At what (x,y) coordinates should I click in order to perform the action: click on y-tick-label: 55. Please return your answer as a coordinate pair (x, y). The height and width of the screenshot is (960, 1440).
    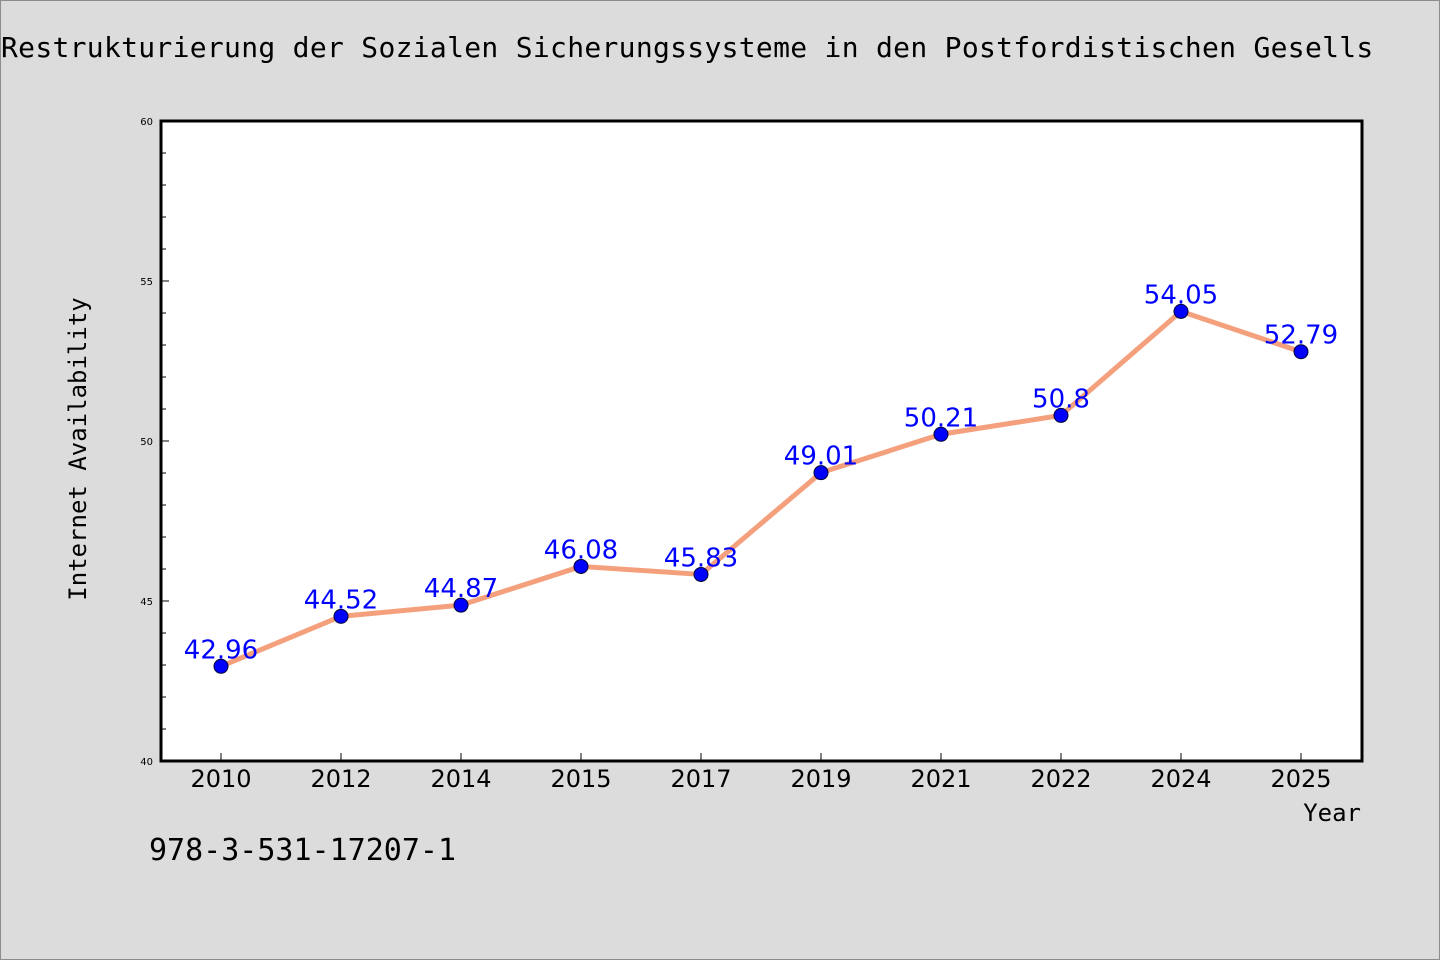
    Looking at the image, I should click on (146, 282).